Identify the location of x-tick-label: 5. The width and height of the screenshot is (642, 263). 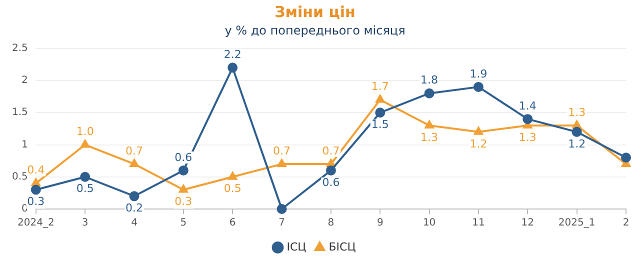
(183, 223).